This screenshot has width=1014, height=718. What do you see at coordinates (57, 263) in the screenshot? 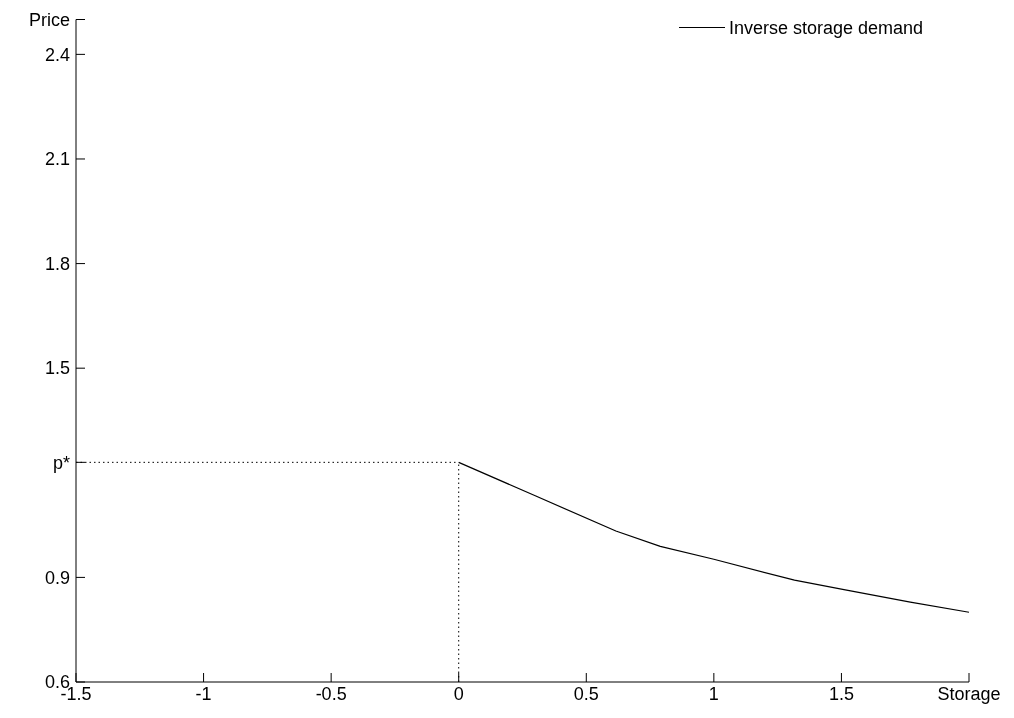
I see `y-tick-label: 1.8` at bounding box center [57, 263].